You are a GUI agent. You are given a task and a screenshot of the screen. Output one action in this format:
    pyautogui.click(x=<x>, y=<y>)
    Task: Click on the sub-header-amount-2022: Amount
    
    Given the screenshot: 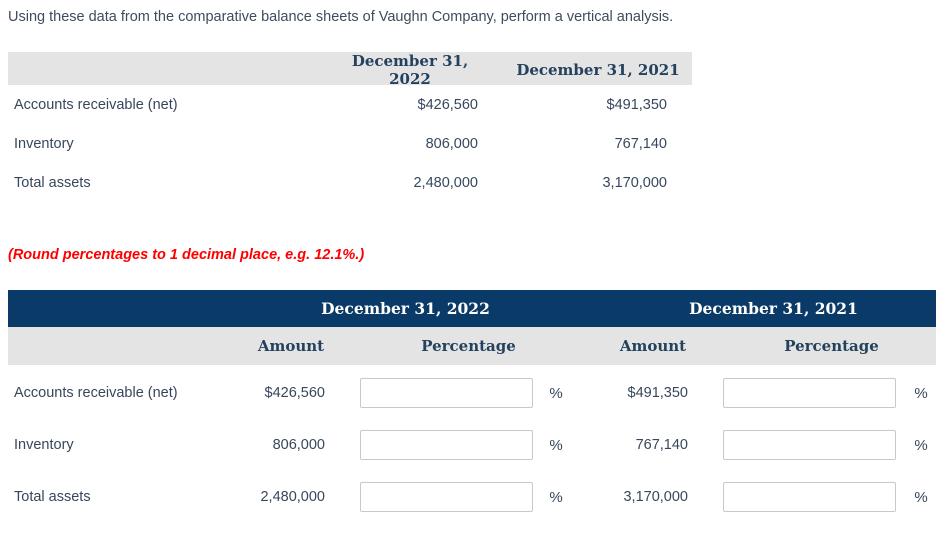 What is the action you would take?
    pyautogui.click(x=291, y=346)
    